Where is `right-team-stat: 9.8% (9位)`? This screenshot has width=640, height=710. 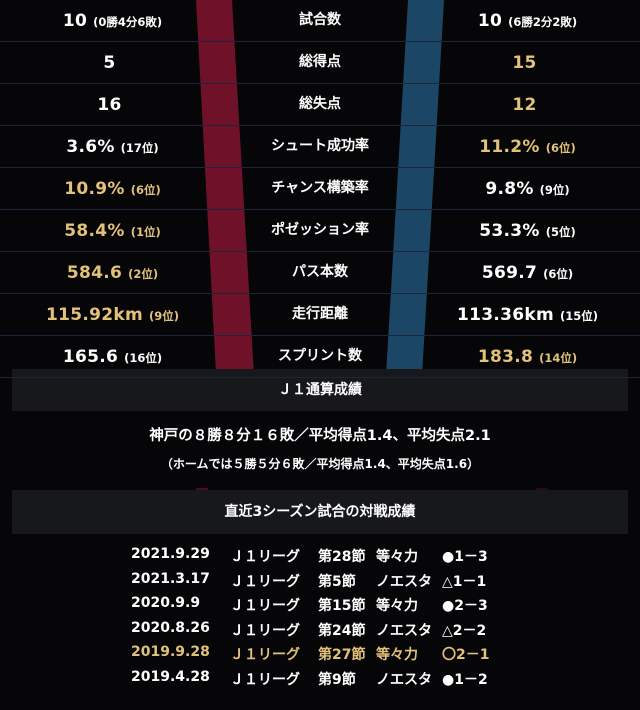 right-team-stat: 9.8% (9位) is located at coordinates (527, 188).